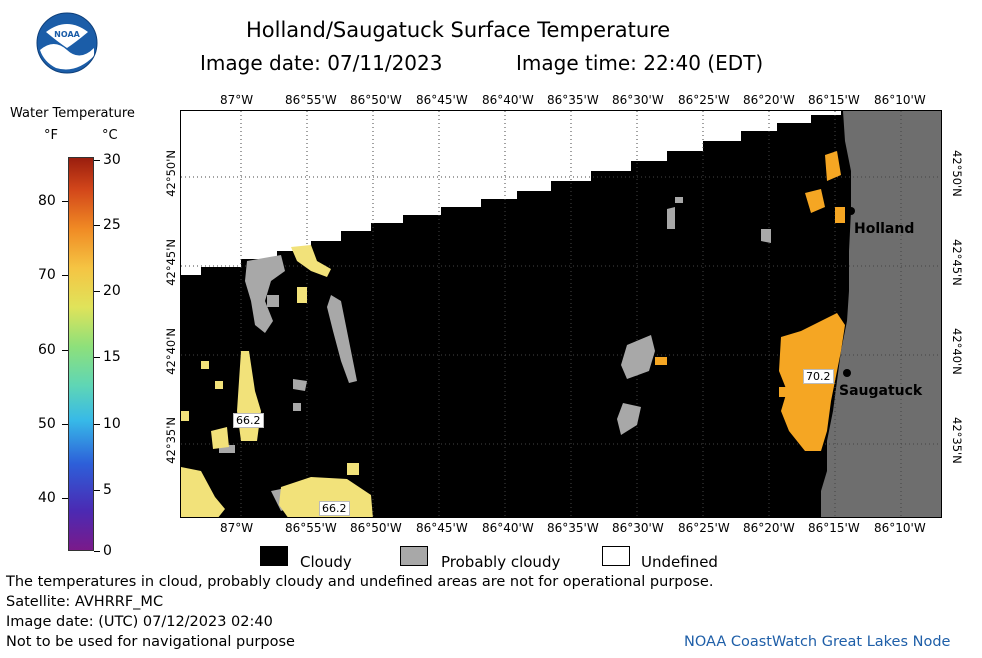 This screenshot has width=982, height=658. What do you see at coordinates (67, 34) in the screenshot?
I see `svg-text: NOAA` at bounding box center [67, 34].